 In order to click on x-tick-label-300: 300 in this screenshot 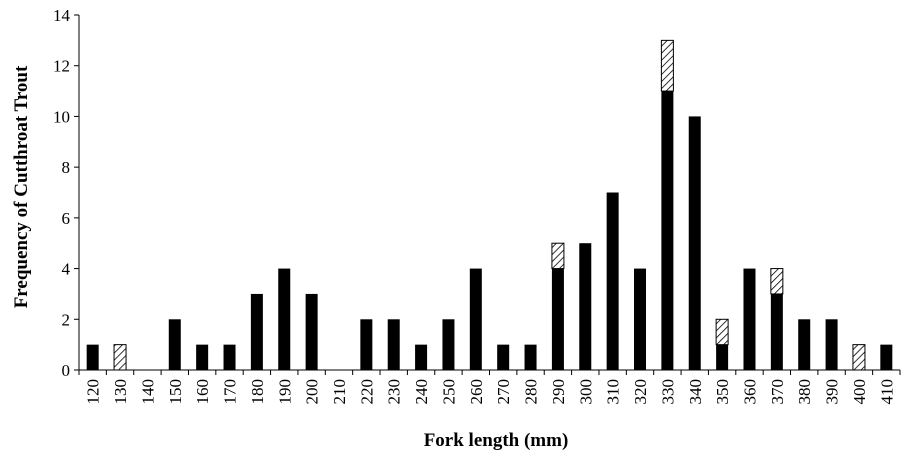, I will do `click(585, 392)`.